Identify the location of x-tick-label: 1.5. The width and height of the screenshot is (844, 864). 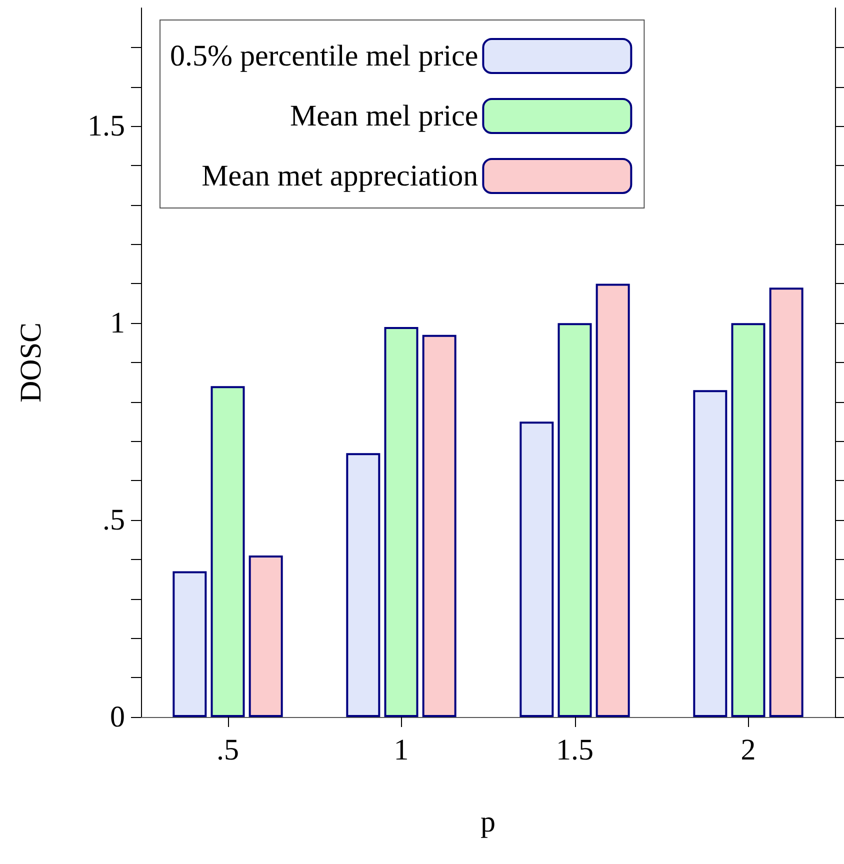
(575, 750).